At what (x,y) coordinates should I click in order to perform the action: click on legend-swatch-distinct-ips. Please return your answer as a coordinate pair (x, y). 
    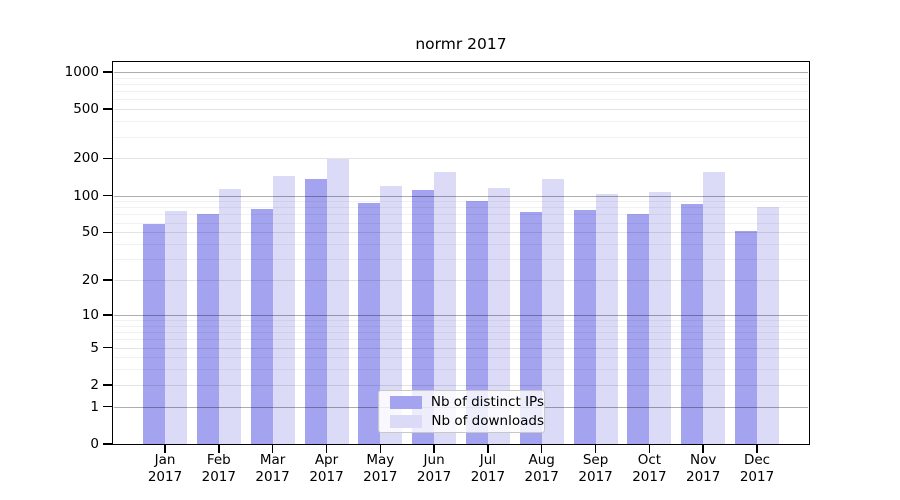
    Looking at the image, I should click on (406, 402).